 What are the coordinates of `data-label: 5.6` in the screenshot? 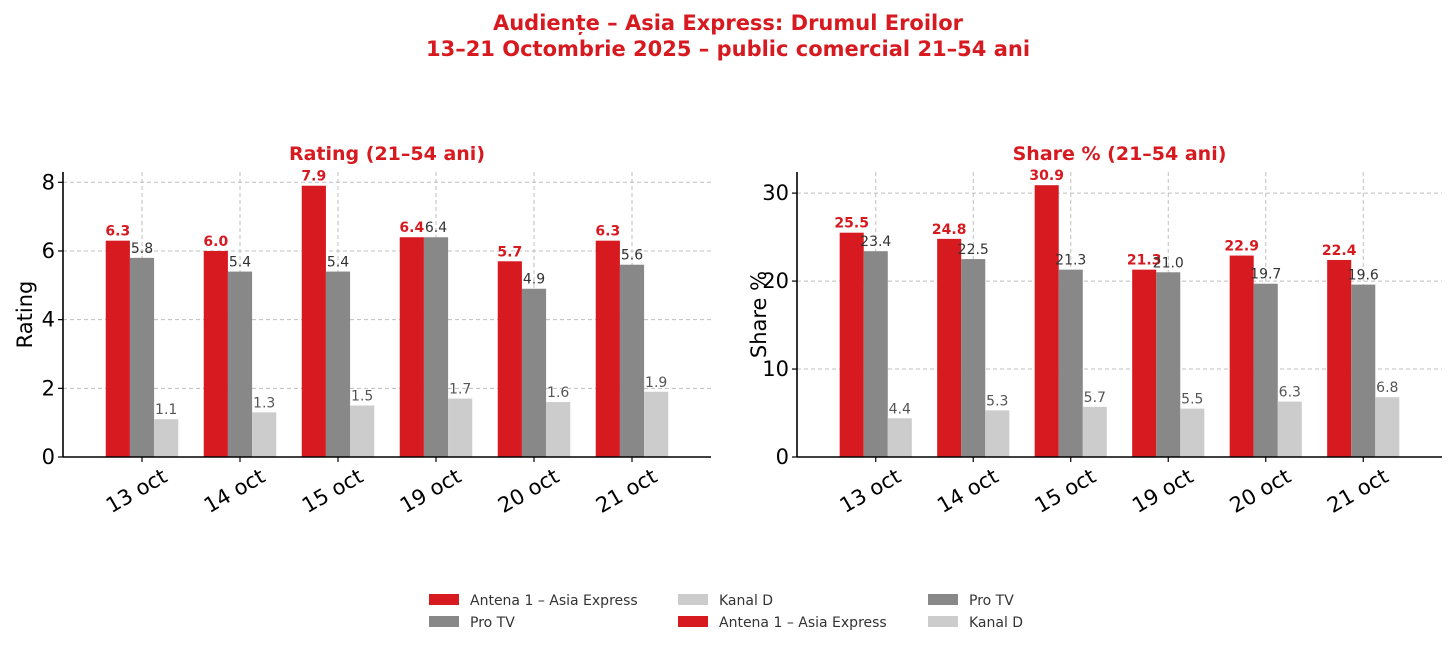 It's located at (632, 256).